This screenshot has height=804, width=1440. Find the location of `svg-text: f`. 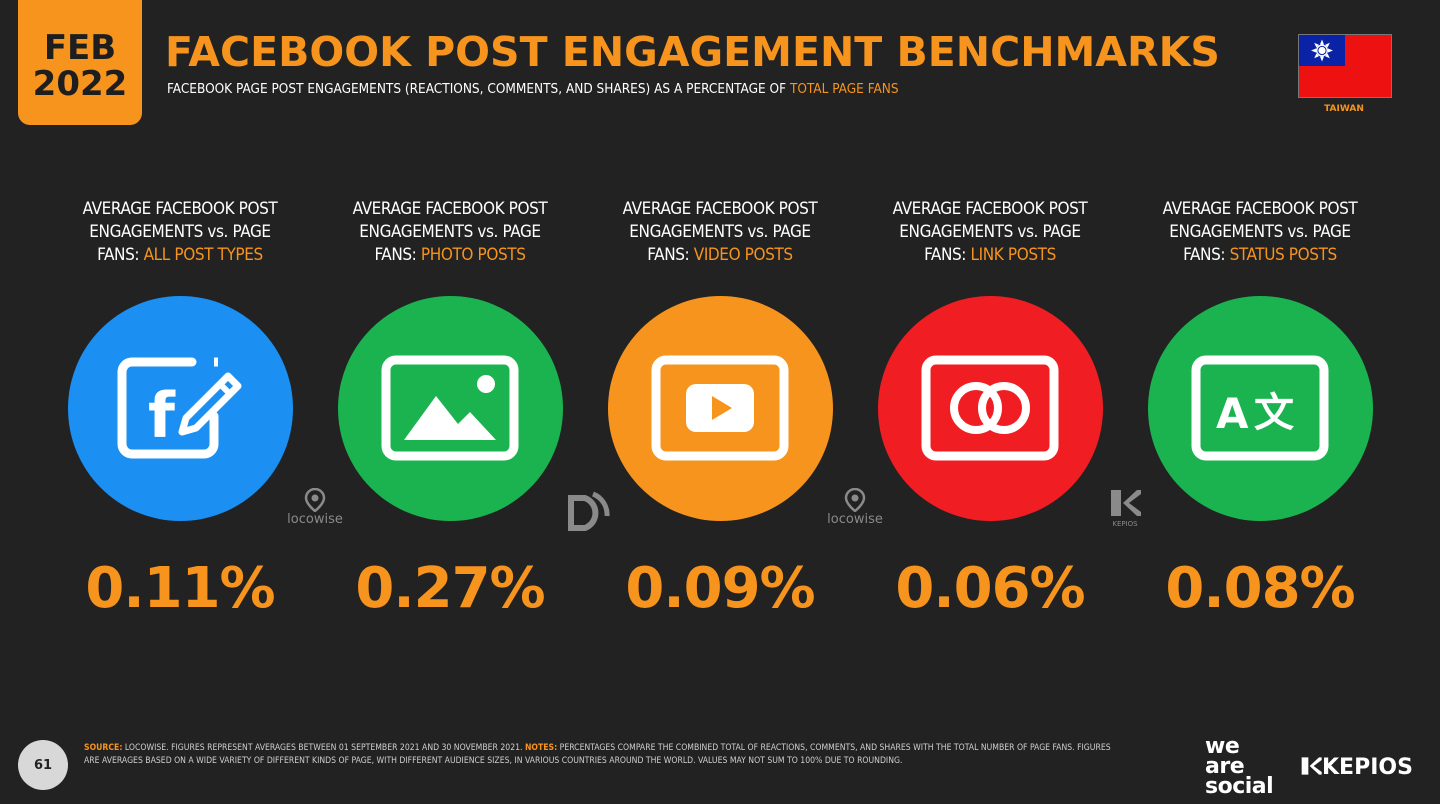

svg-text: f is located at coordinates (162, 415).